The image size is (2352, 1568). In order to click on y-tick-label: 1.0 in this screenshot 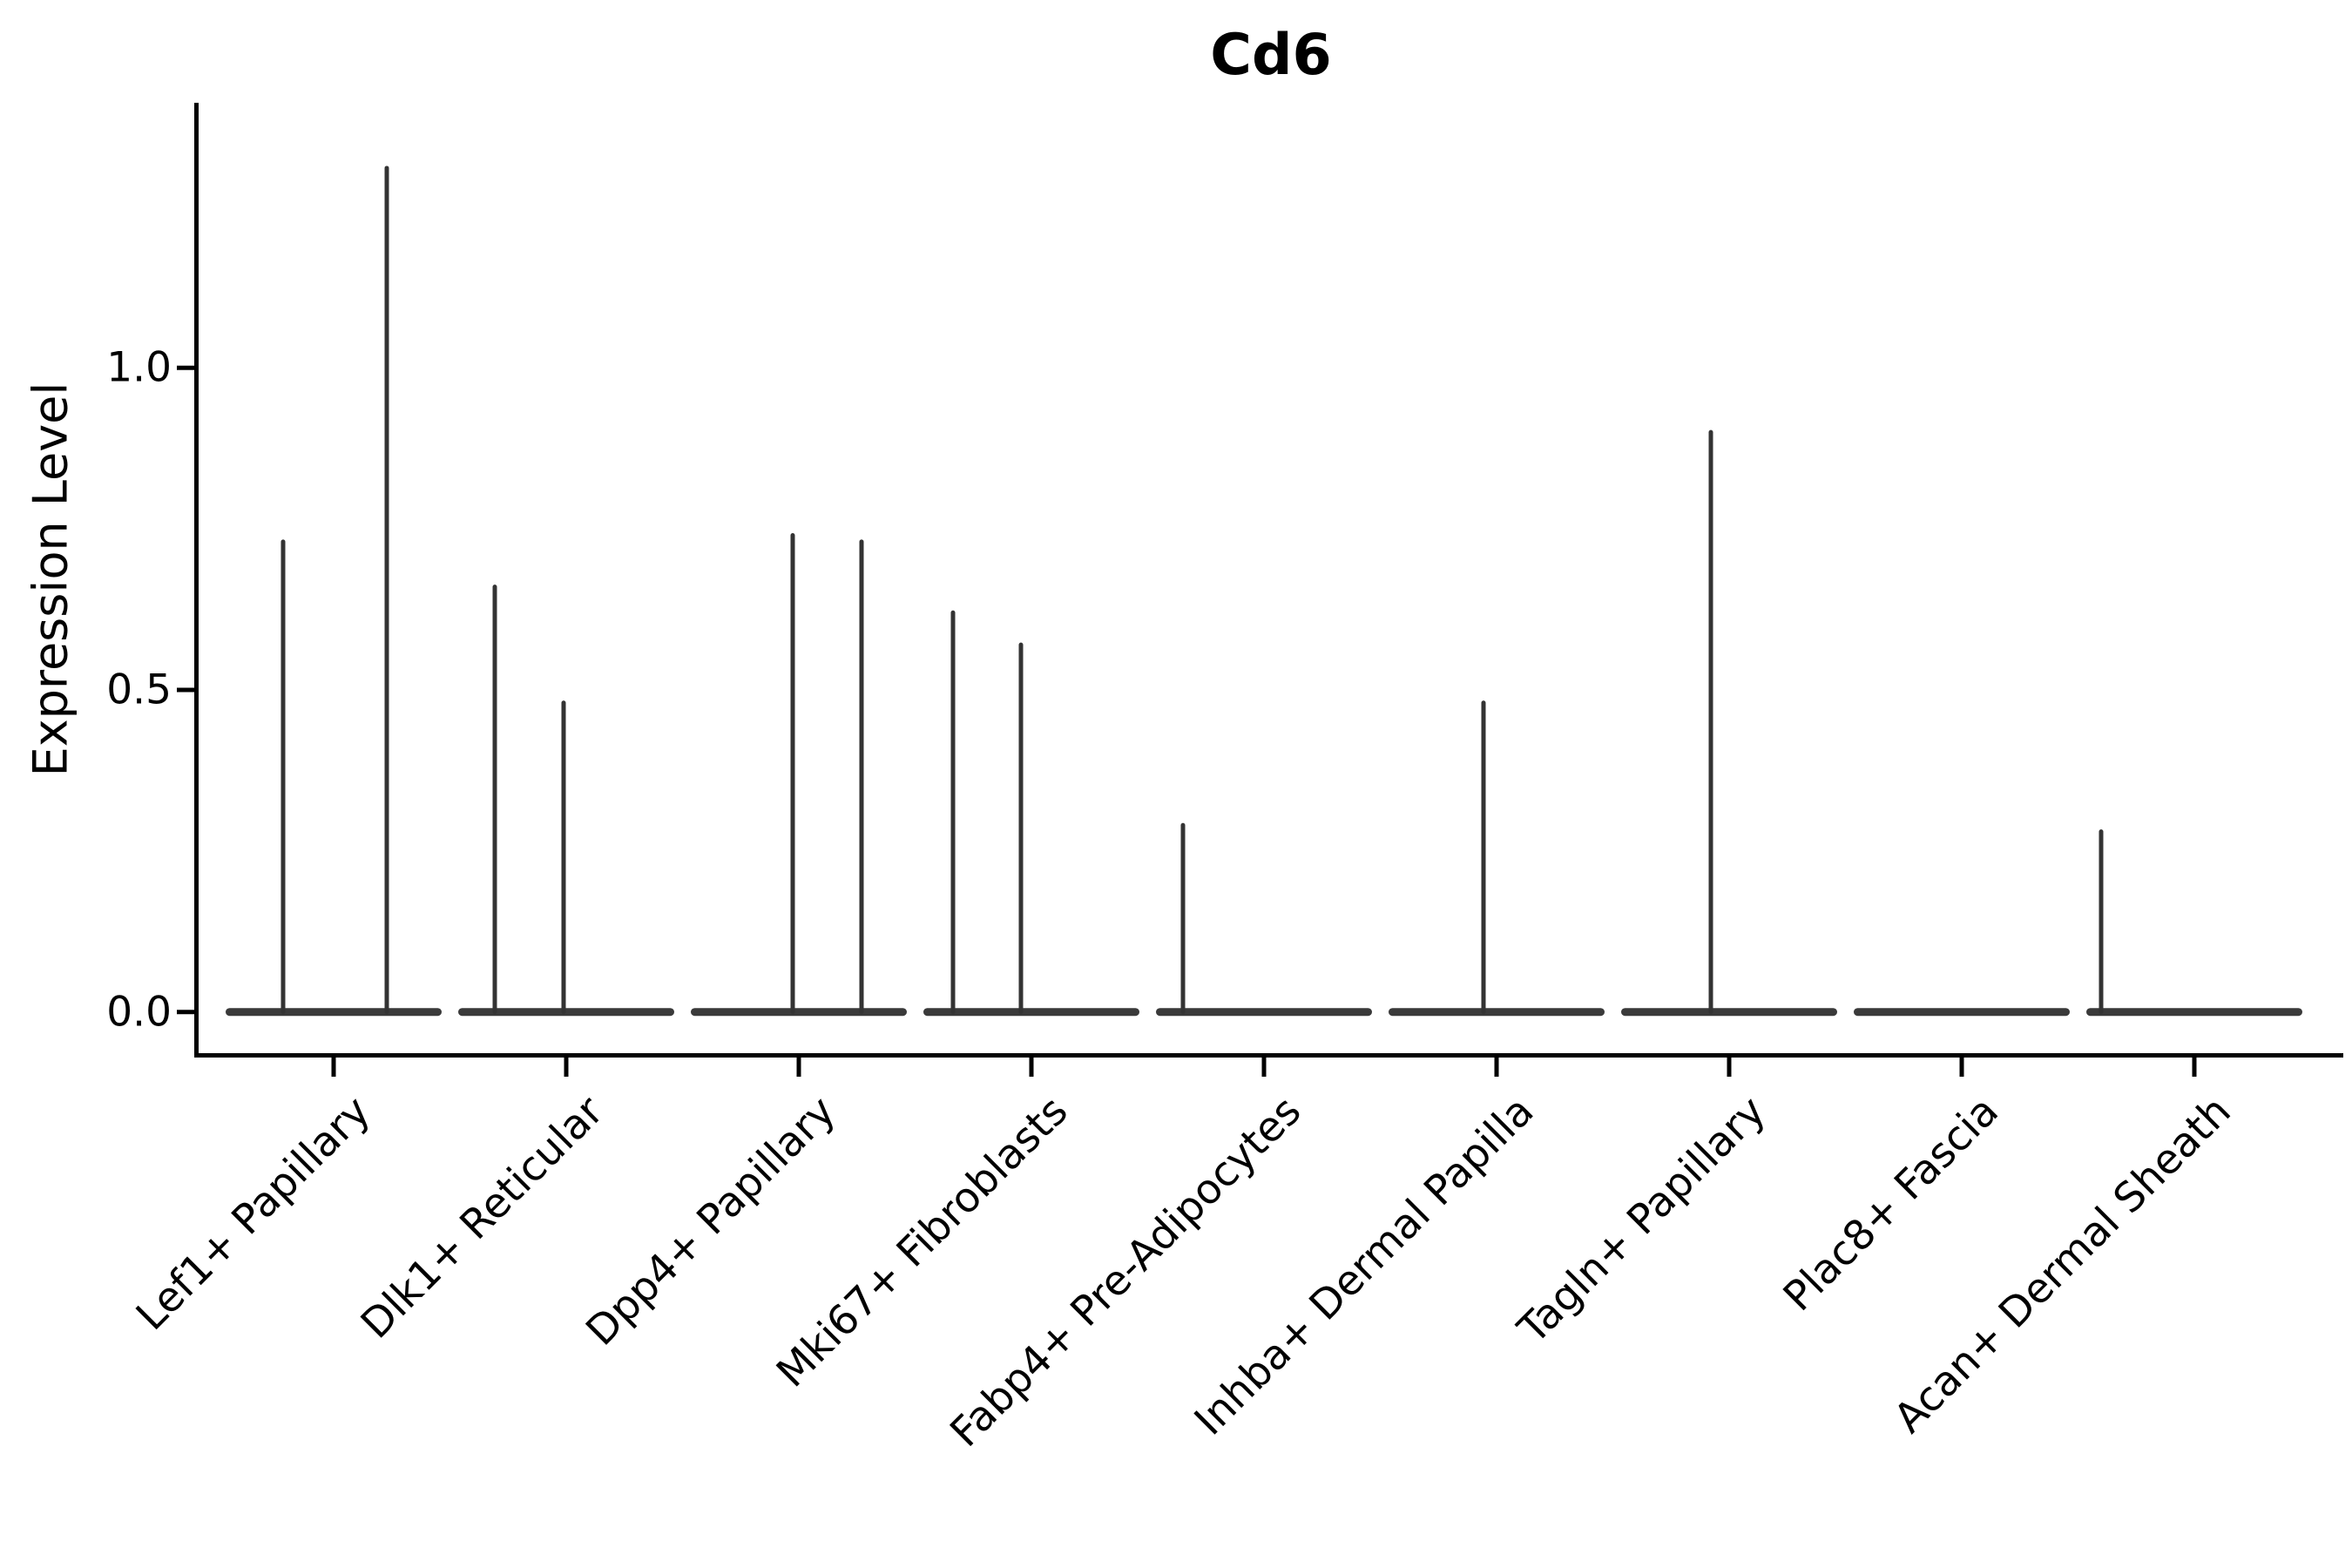, I will do `click(139, 367)`.